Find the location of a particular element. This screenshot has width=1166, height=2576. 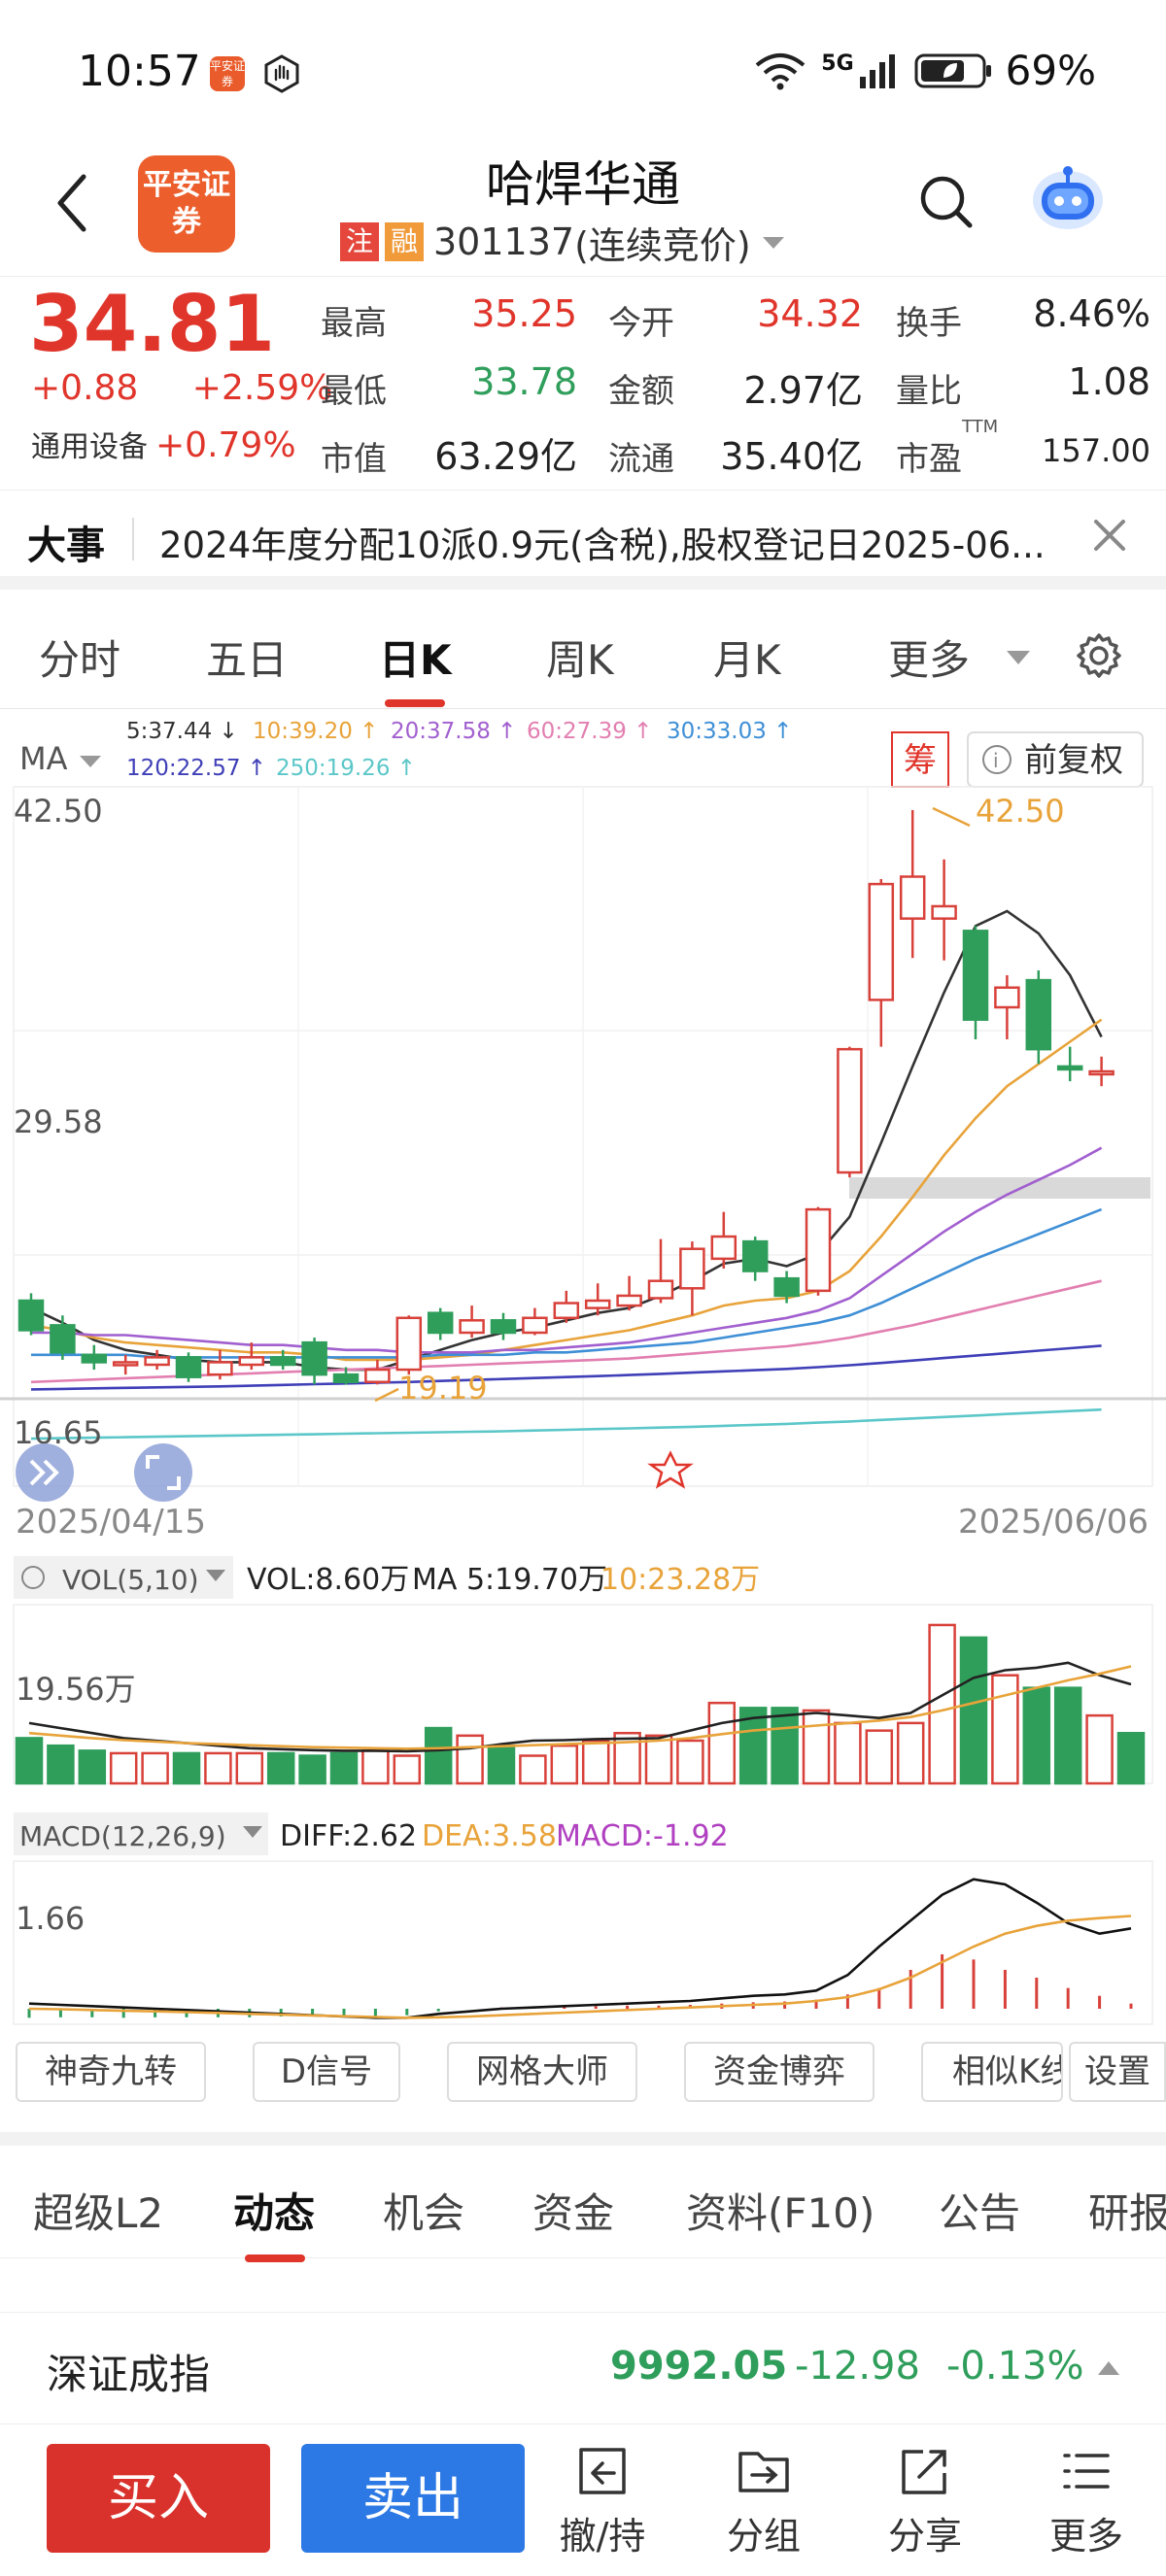

macd-caret-icon is located at coordinates (252, 1832).